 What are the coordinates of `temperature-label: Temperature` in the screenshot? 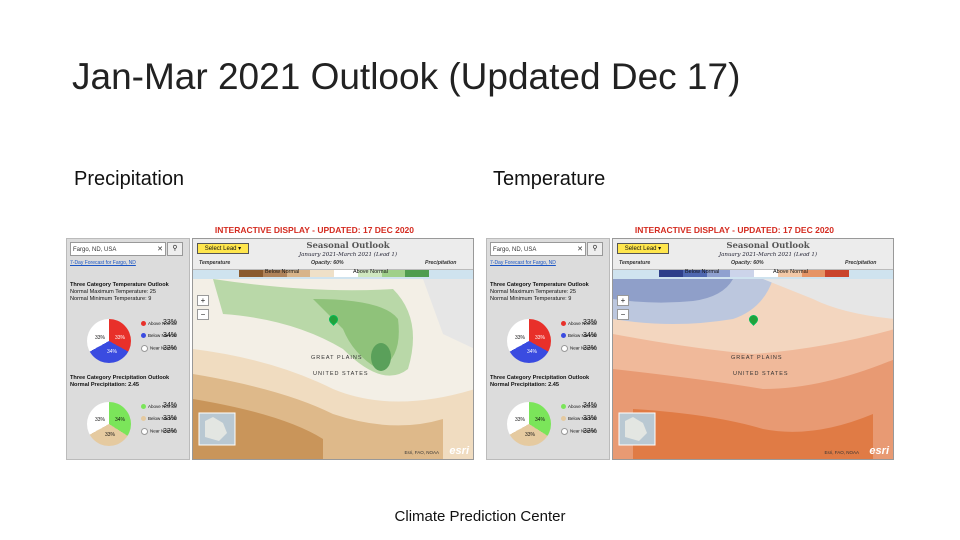 It's located at (549, 179).